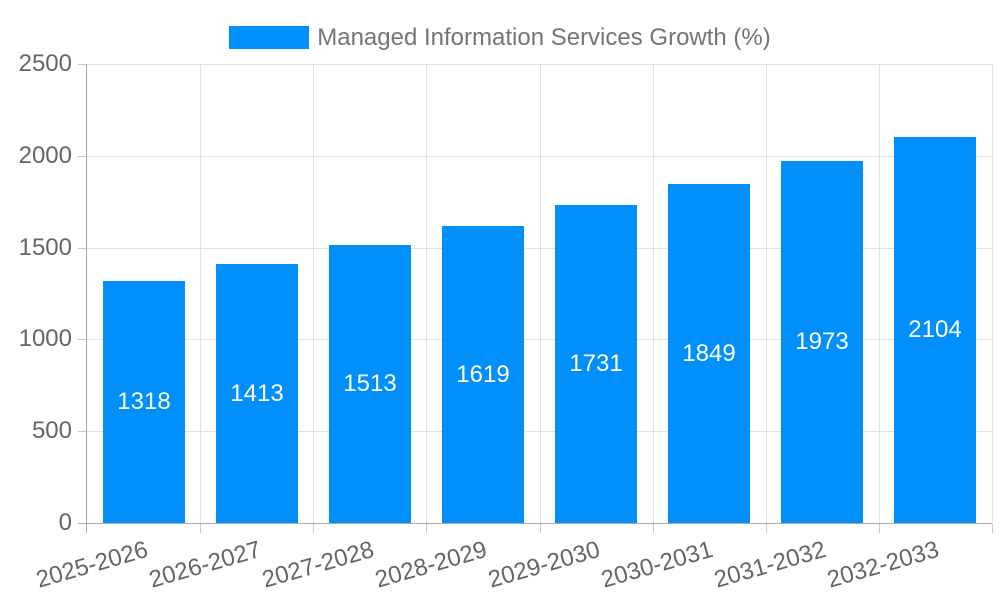 The image size is (1000, 600). Describe the element at coordinates (431, 565) in the screenshot. I see `x-tick-label: 2028-2029` at that location.